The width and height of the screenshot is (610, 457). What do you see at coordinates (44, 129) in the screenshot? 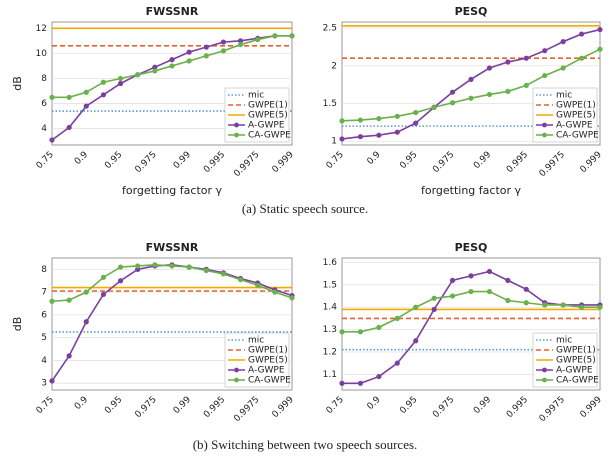
I see `y-tick-label: 4` at bounding box center [44, 129].